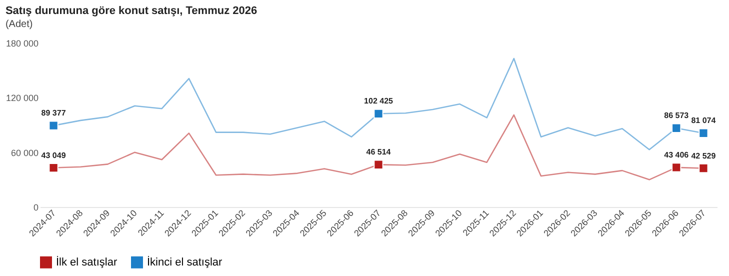  Describe the element at coordinates (87, 261) in the screenshot. I see `legend-label: İlk el satışlar` at that location.